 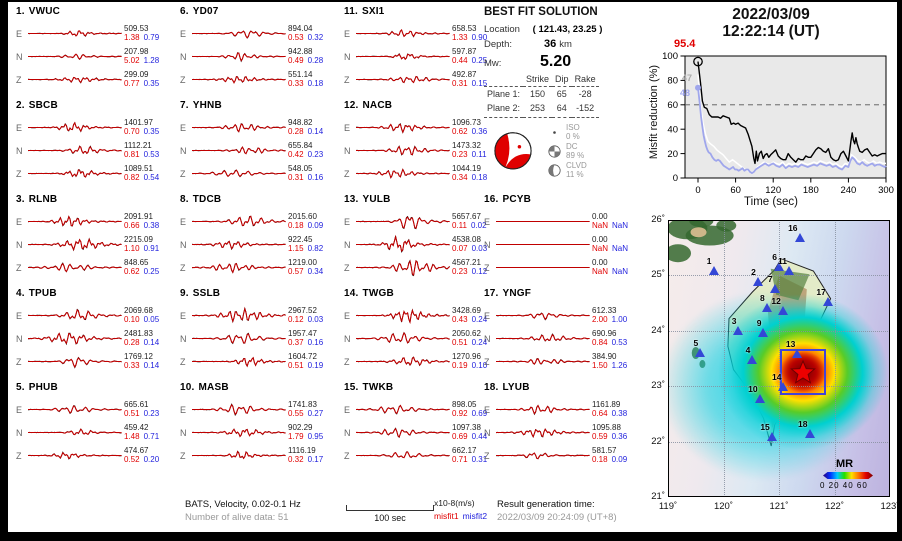 What do you see at coordinates (802, 372) in the screenshot?
I see `fault-plane-box` at bounding box center [802, 372].